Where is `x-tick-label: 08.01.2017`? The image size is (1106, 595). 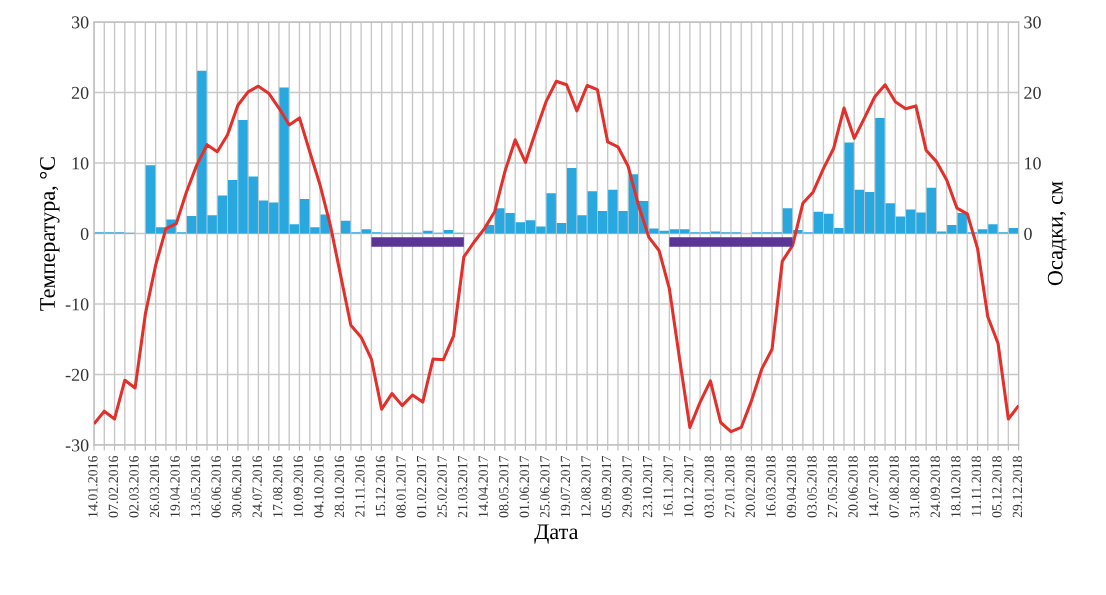
x-tick-label: 08.01.2017 is located at coordinates (401, 486).